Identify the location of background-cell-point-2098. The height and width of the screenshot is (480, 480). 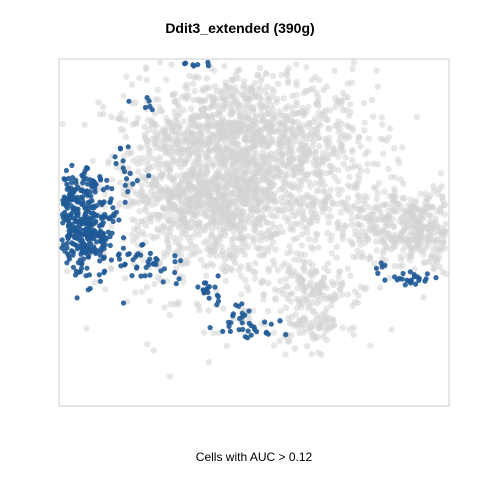
(259, 202).